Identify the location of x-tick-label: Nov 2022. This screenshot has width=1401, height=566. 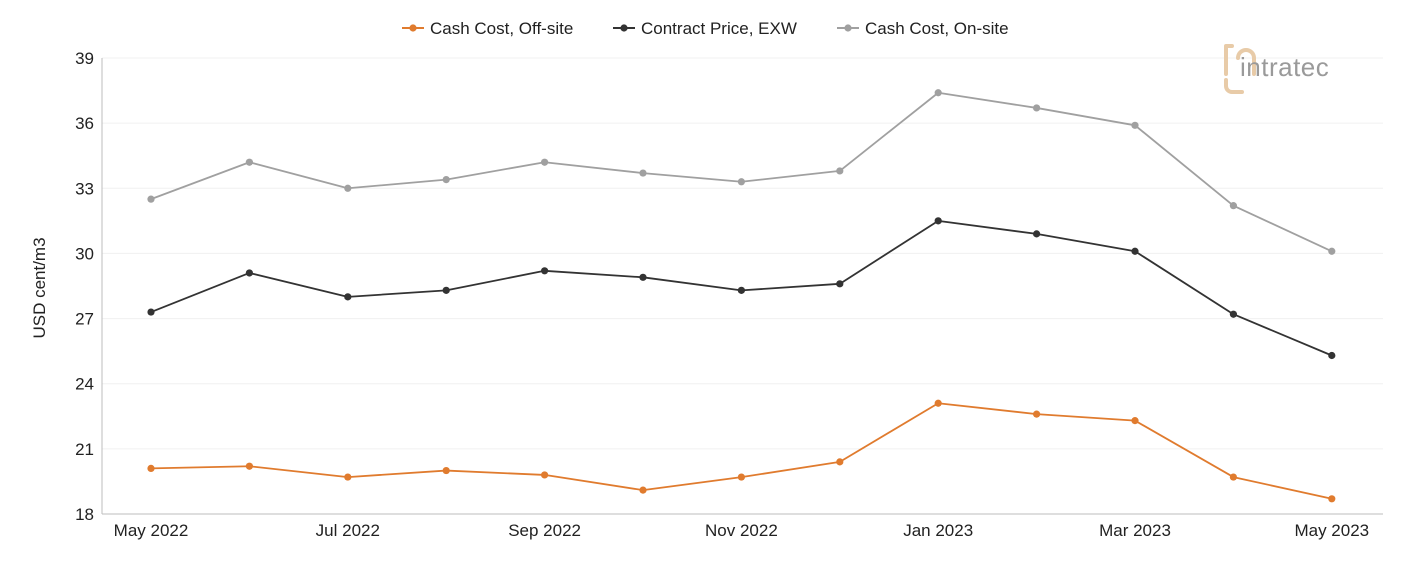
(741, 530).